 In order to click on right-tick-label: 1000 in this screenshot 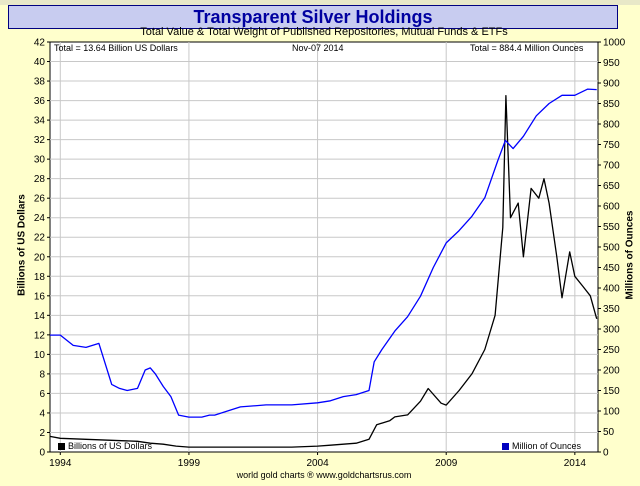, I will do `click(614, 43)`.